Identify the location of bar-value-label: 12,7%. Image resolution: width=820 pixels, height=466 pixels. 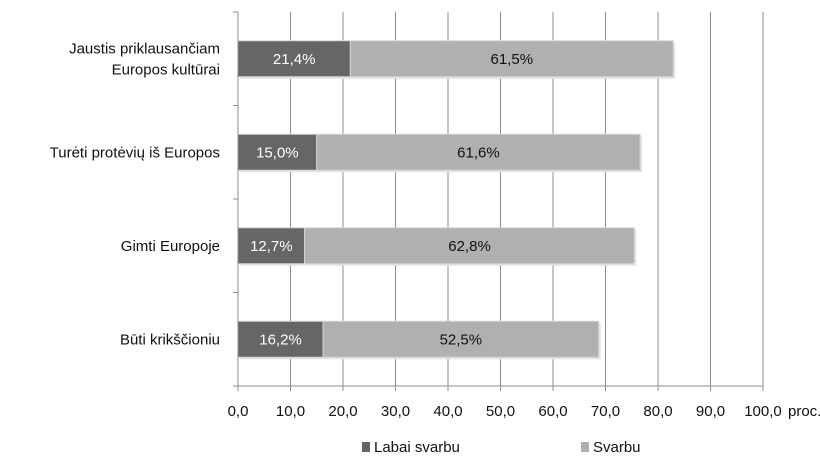
(271, 246).